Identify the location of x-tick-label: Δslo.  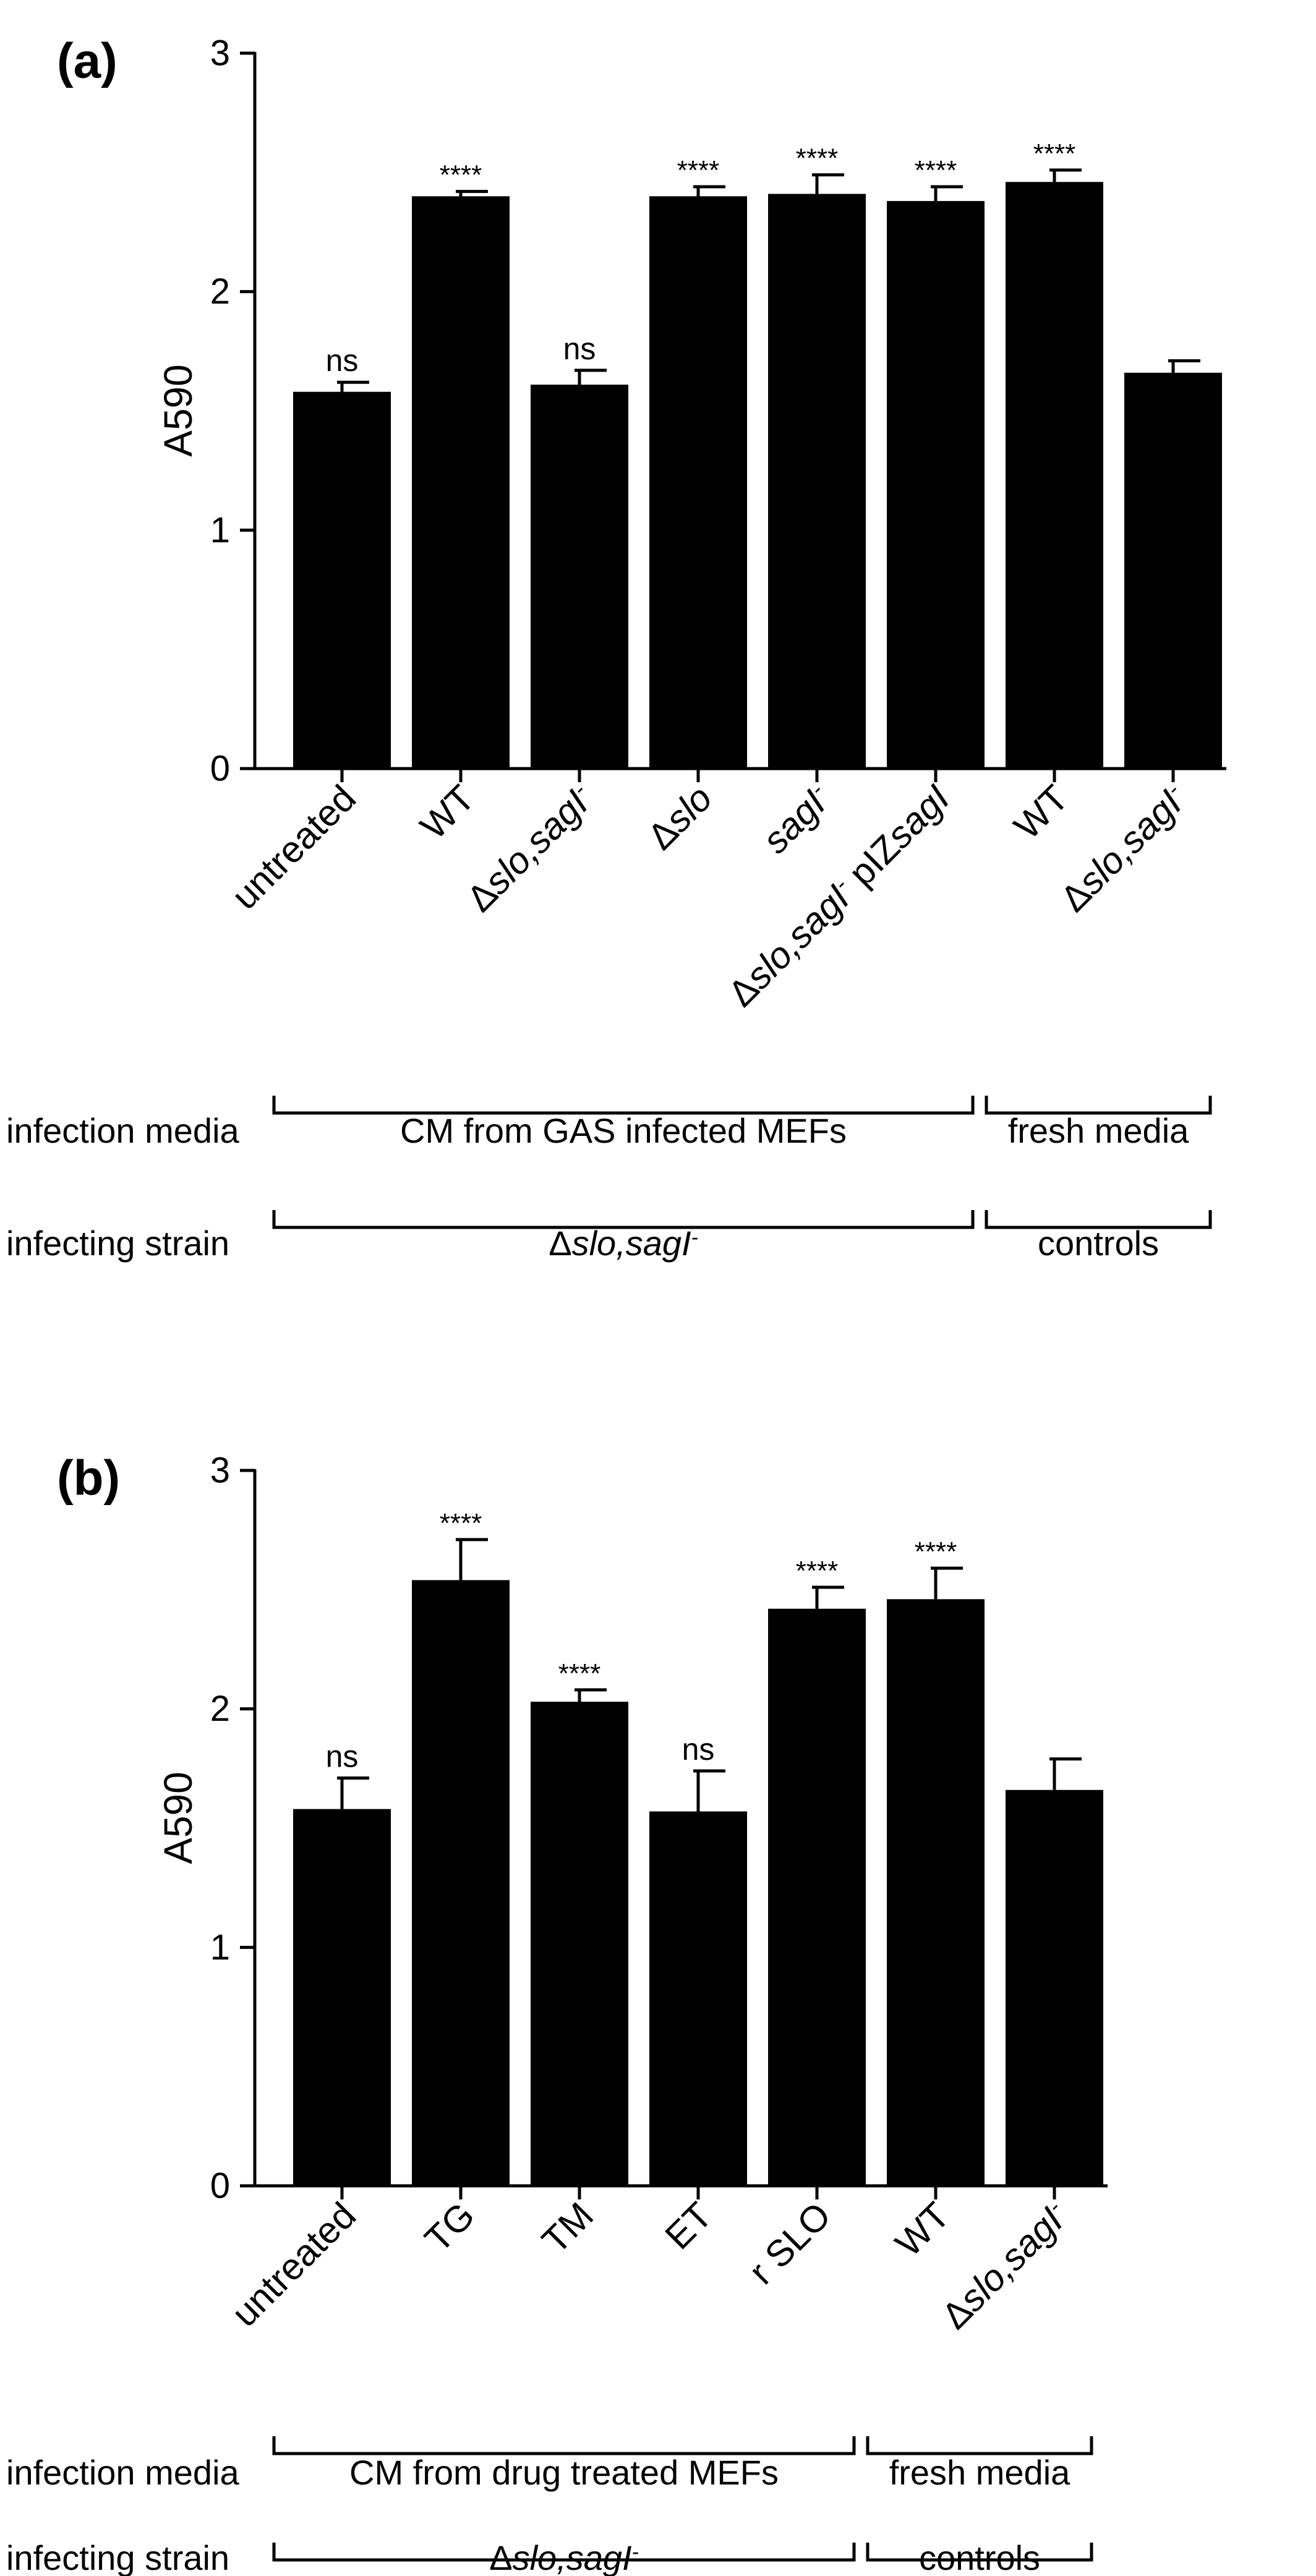
(679, 817).